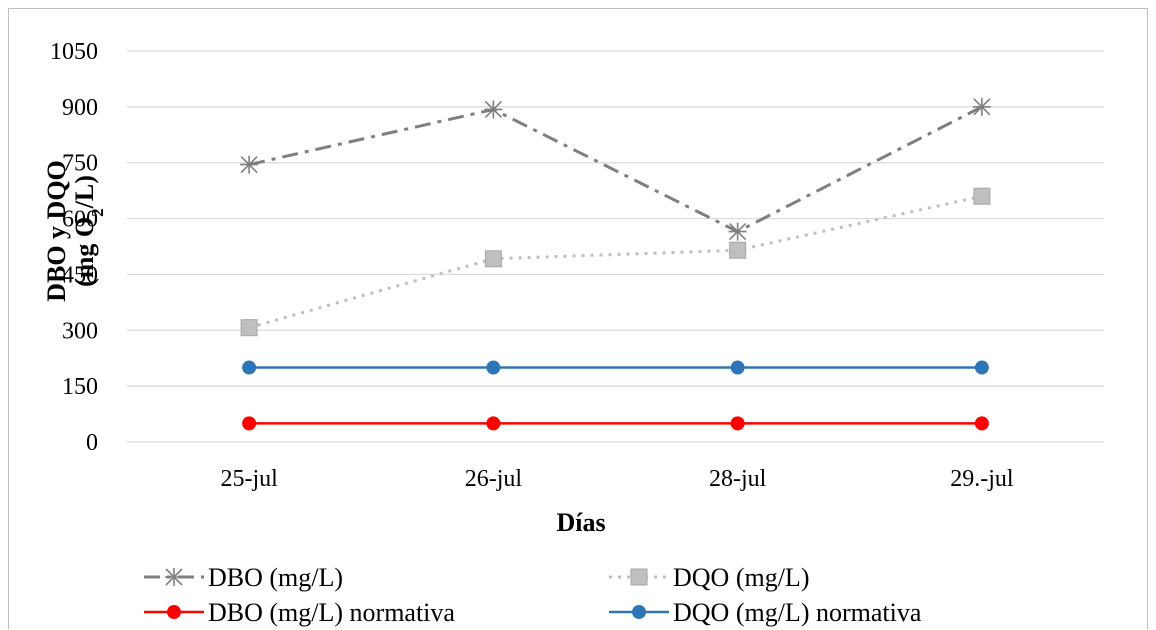 This screenshot has width=1156, height=630. I want to click on legend-item: DQO (mg/L) normativa, so click(765, 612).